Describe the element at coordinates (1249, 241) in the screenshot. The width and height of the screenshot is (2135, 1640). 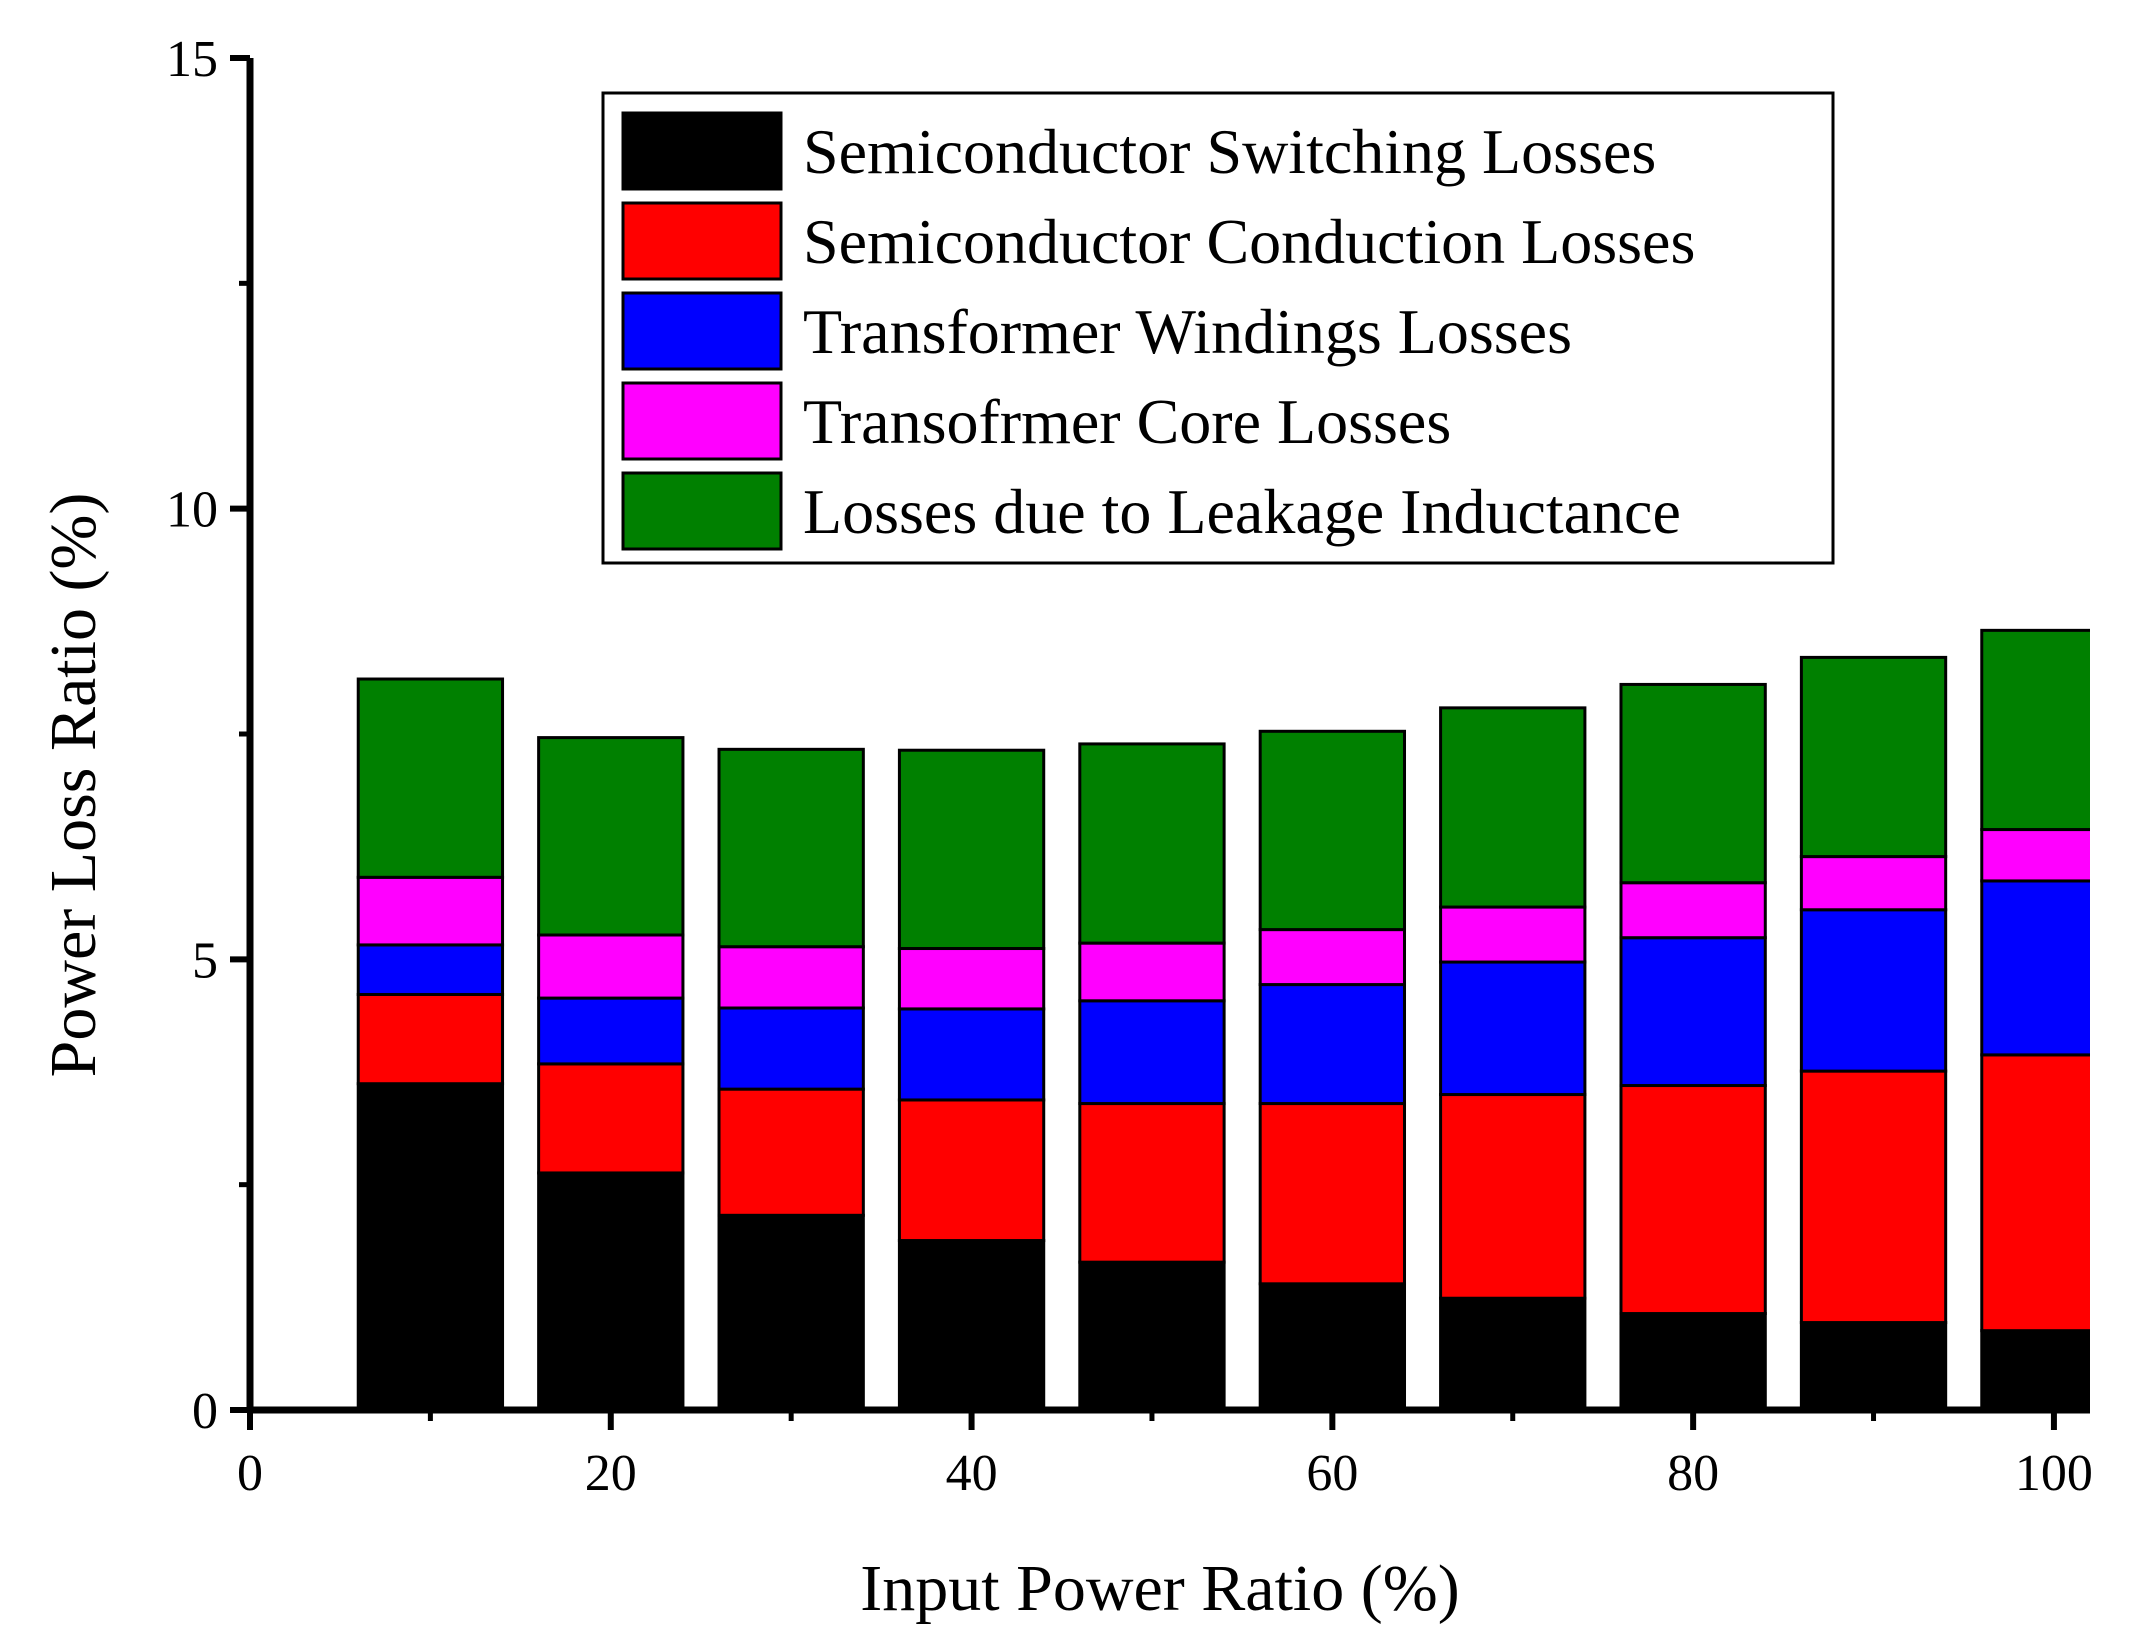
I see `legend-label-1: Semiconductor Conduction Losses` at that location.